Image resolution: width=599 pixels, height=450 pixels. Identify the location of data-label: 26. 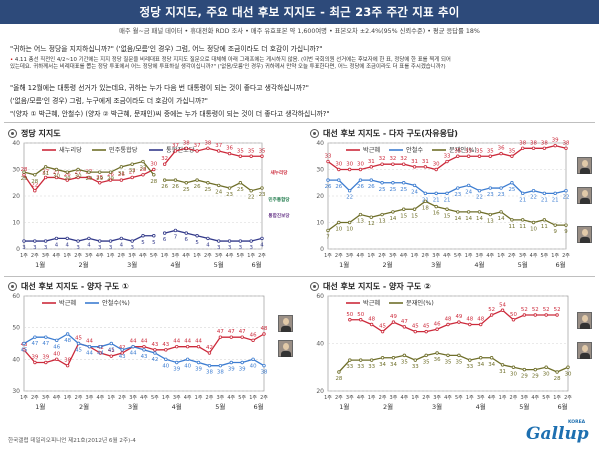
(175, 187).